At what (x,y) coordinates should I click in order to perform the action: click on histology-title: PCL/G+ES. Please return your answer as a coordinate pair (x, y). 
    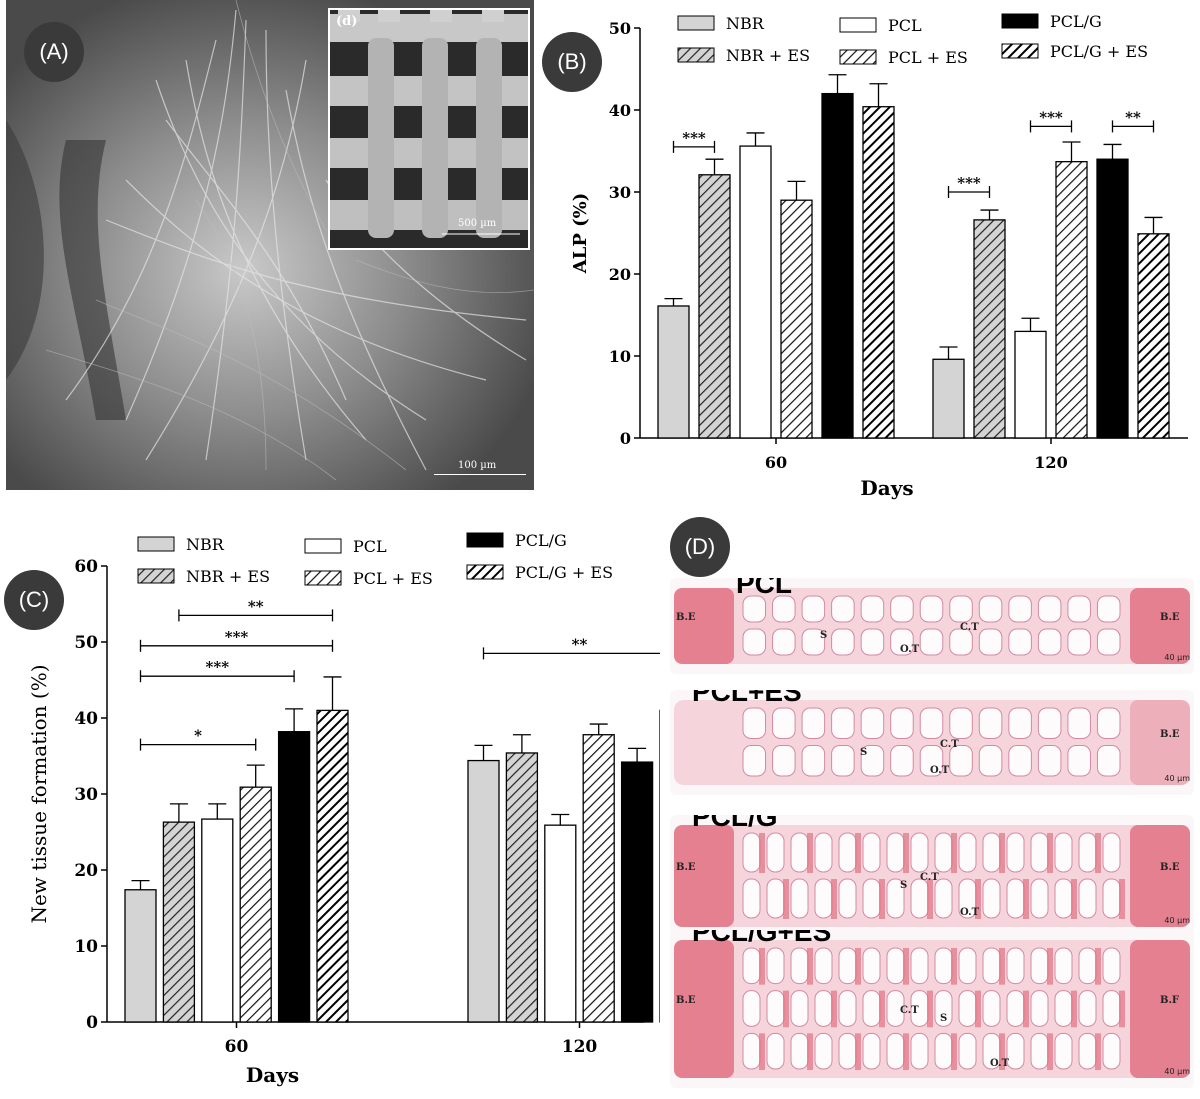
    Looking at the image, I should click on (762, 938).